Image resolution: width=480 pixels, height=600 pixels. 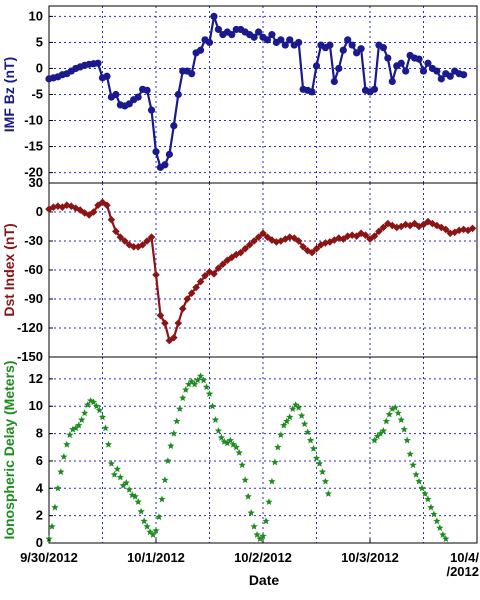 I want to click on y-tick-label: 0, so click(x=39, y=542).